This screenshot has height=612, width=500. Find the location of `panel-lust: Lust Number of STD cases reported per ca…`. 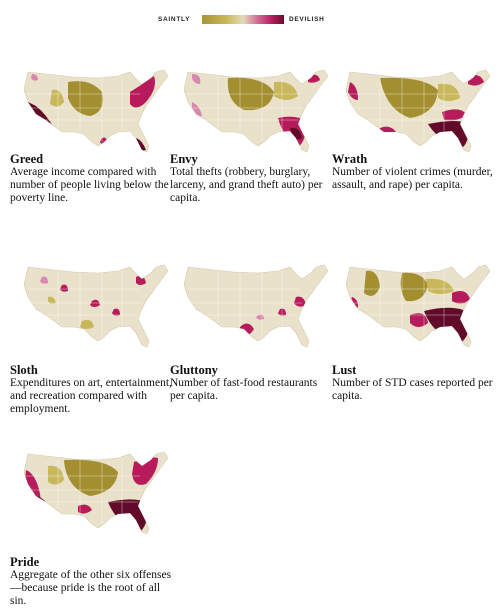

panel-lust: Lust Number of STD cases reported per ca… is located at coordinates (414, 328).